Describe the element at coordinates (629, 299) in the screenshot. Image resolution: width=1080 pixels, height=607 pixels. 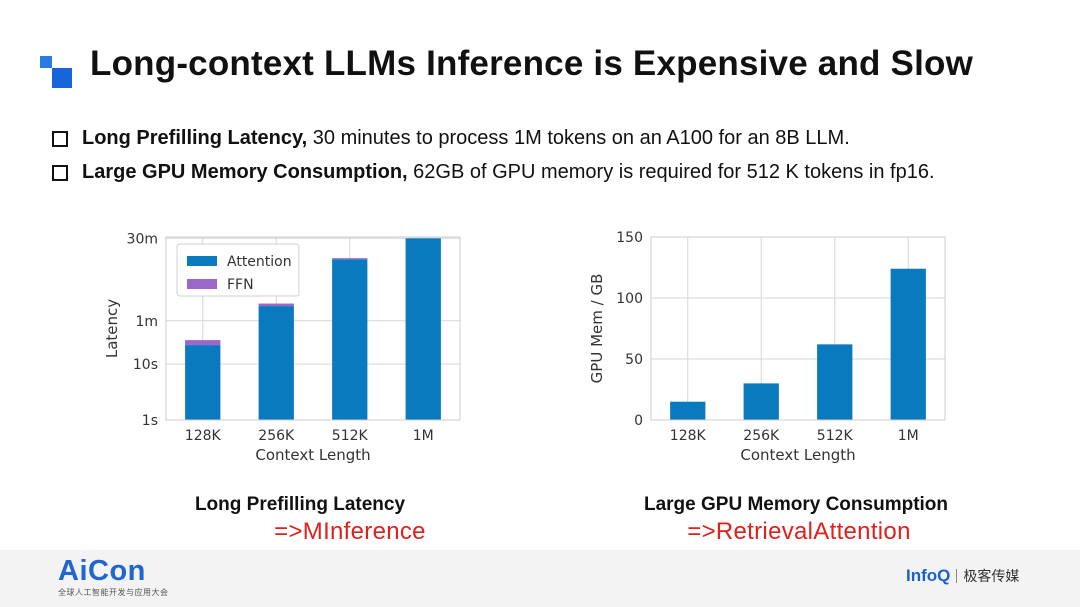
I see `y-tick-label: 100` at that location.